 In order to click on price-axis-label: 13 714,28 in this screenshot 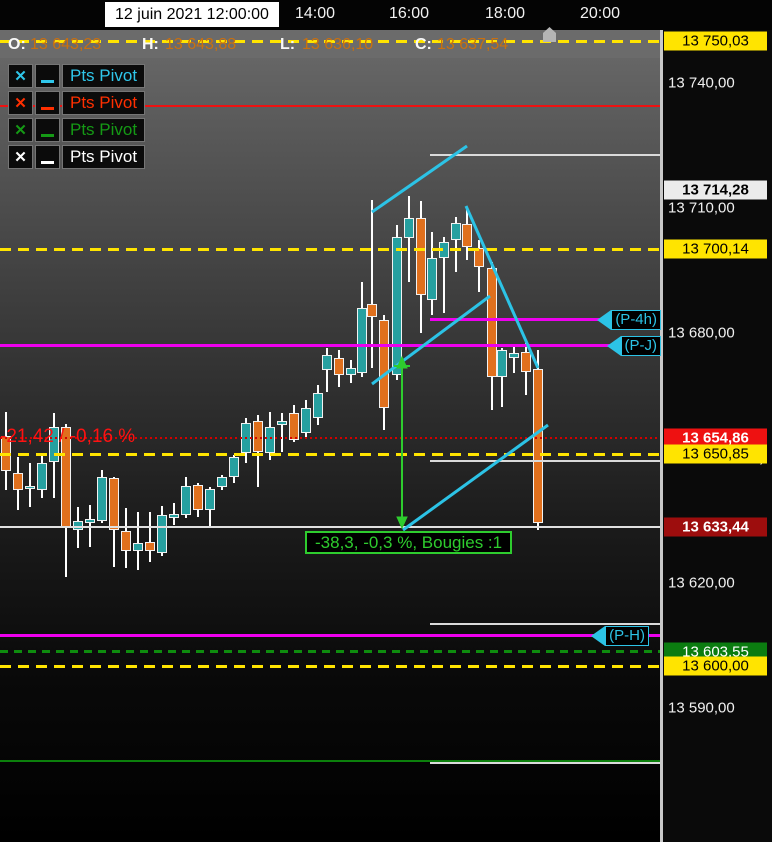, I will do `click(715, 190)`.